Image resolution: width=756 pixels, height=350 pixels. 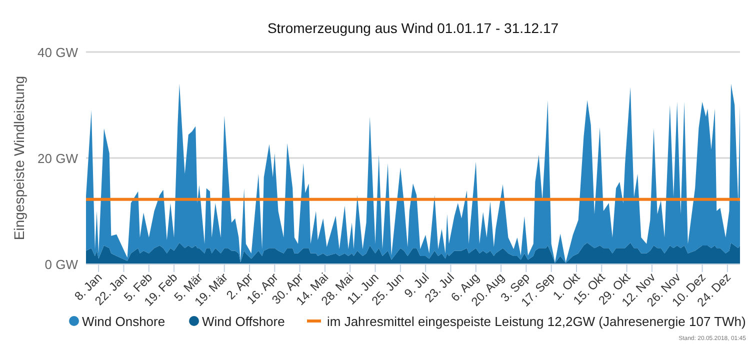 I want to click on legend-label: Wind Offshore, so click(x=243, y=321).